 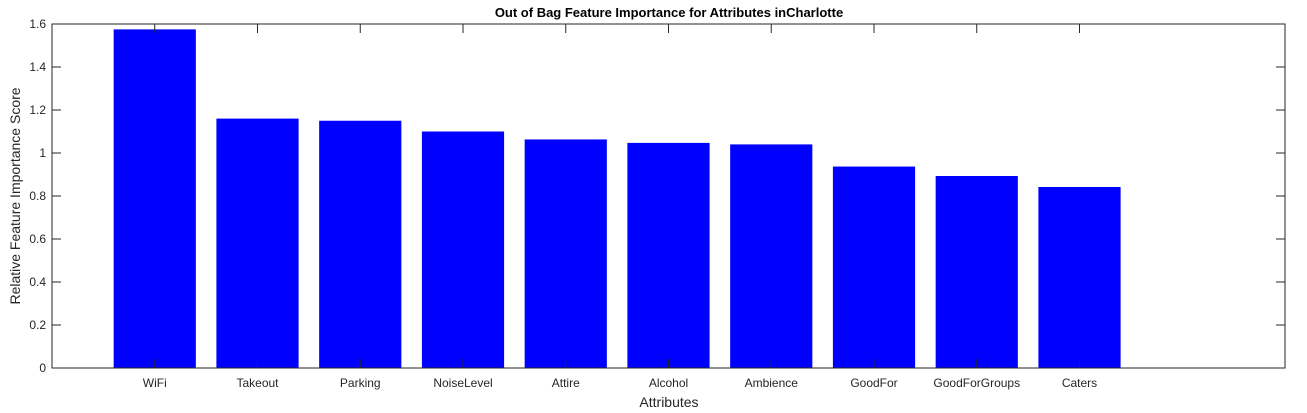 I want to click on y-tick-label: 0.2, so click(x=37, y=325).